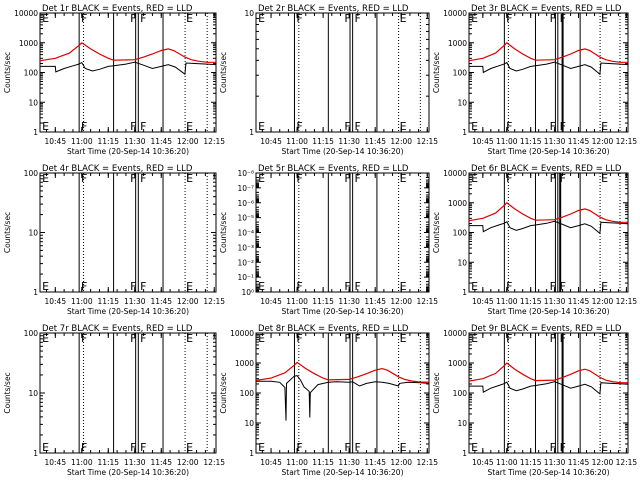 The image size is (640, 484). Describe the element at coordinates (457, 203) in the screenshot. I see `y-tick-label: 1000` at that location.